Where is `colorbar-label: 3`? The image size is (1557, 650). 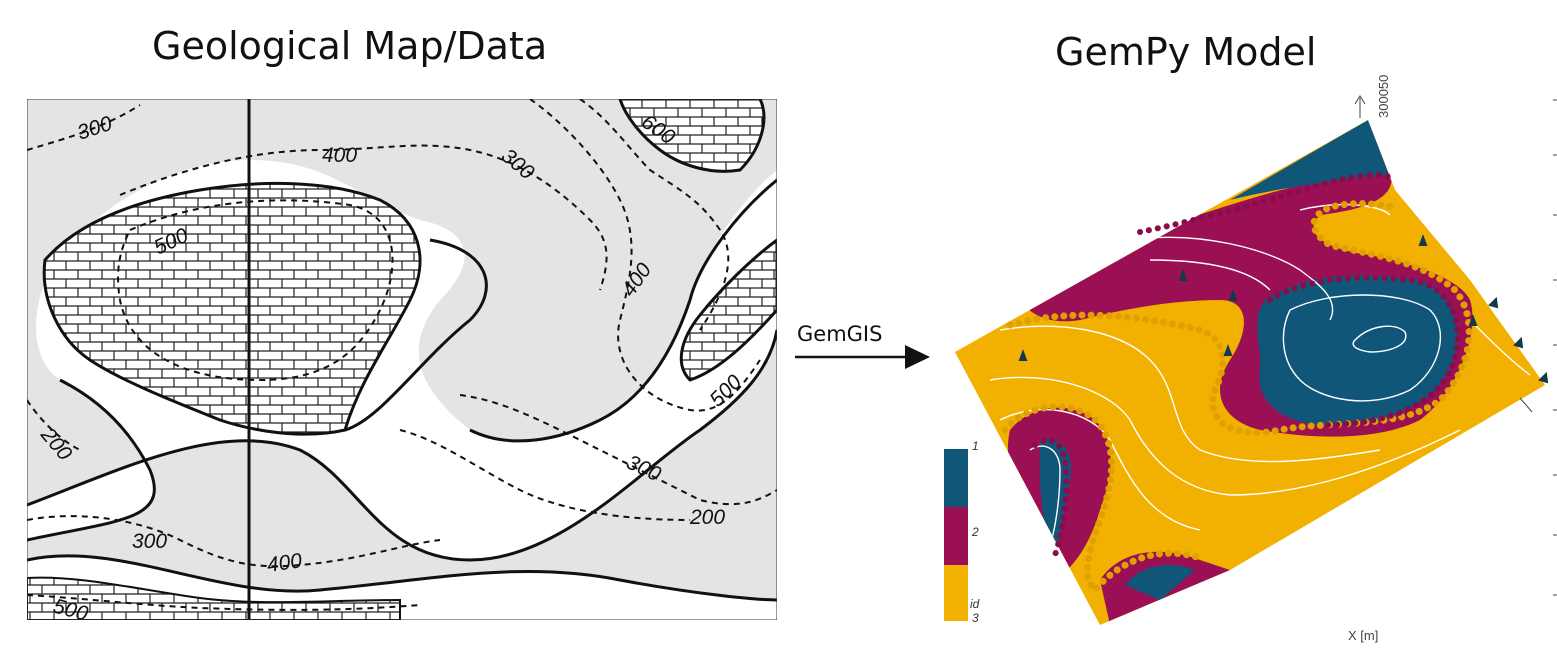 colorbar-label: 3 is located at coordinates (975, 618).